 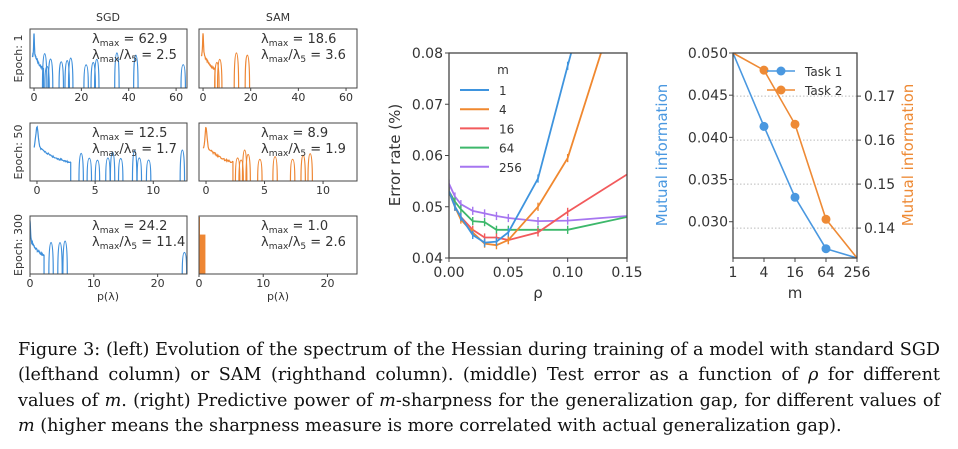 I want to click on column-title-sgd: SGD, so click(x=108, y=17).